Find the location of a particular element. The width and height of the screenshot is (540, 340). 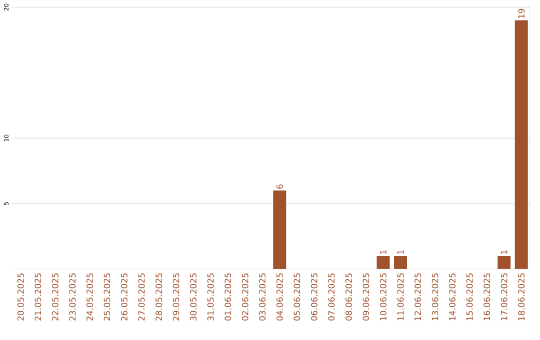

x-tick-label: 24.05.2025 is located at coordinates (89, 296).